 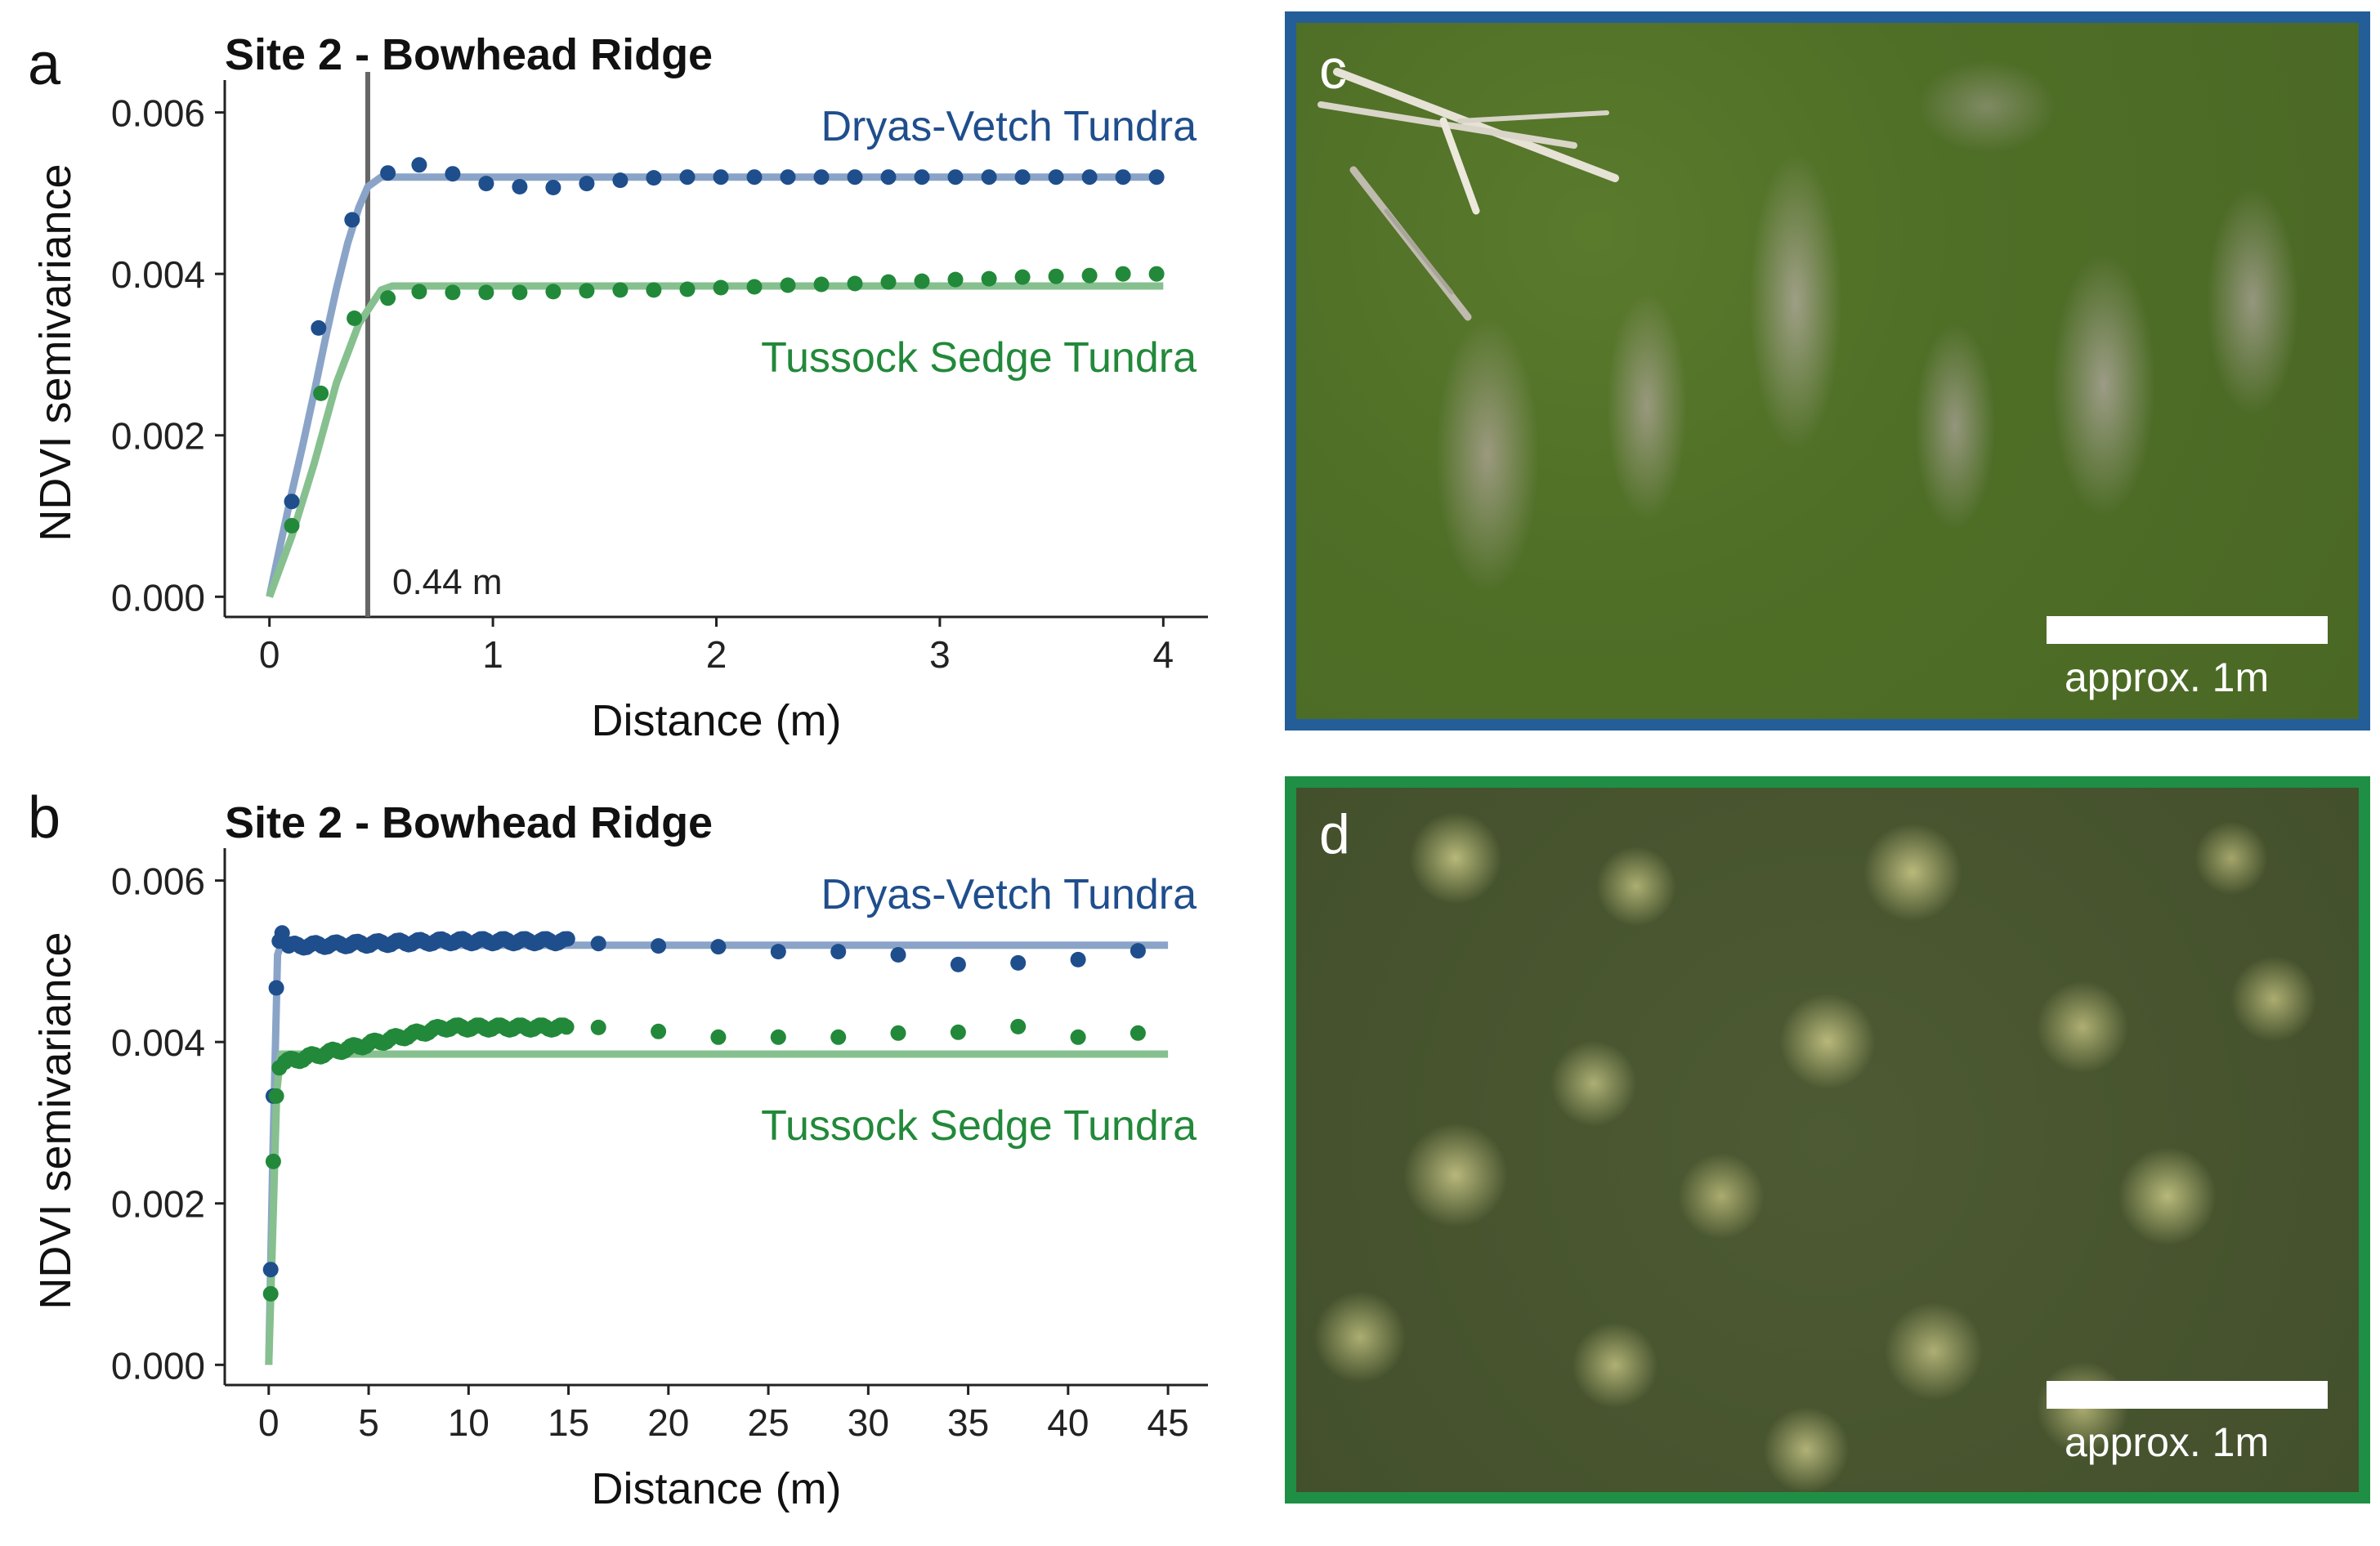 I want to click on chart-b-x-tick-label: 45, so click(x=1168, y=1423).